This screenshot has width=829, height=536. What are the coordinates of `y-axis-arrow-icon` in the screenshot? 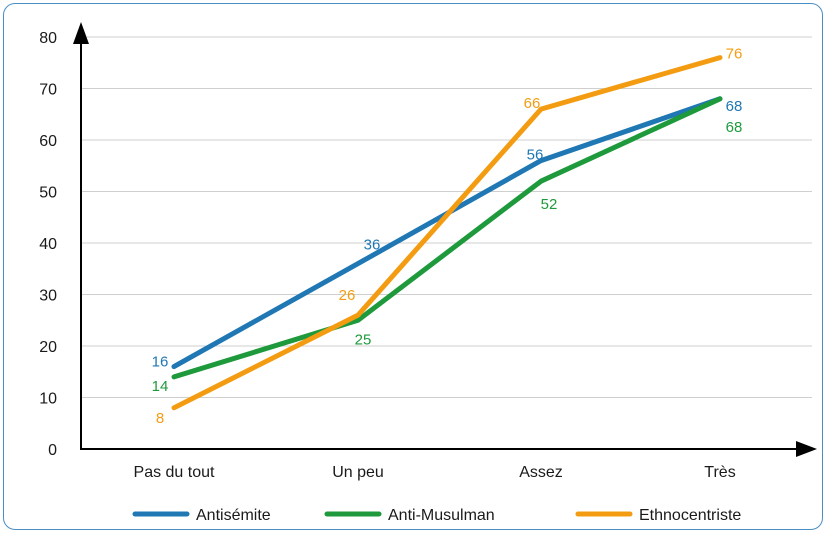 It's located at (81, 33).